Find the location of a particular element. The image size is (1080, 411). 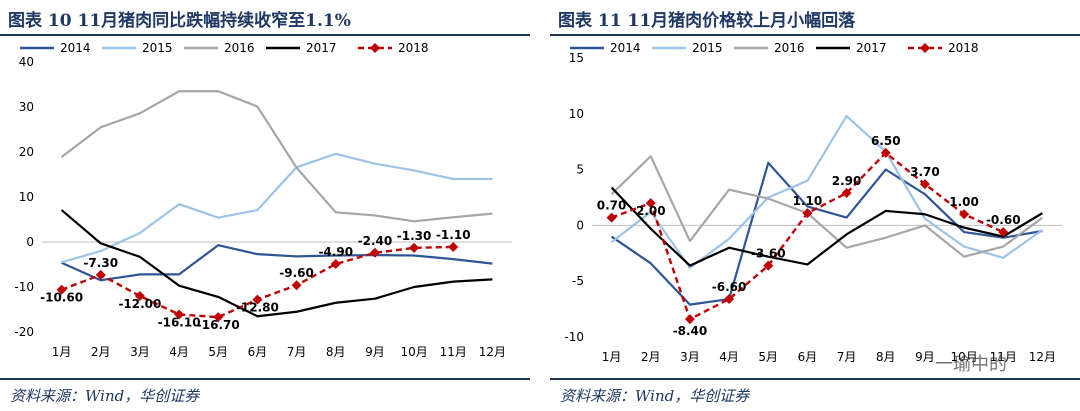

data-label-2018: -7.30 is located at coordinates (100, 263).